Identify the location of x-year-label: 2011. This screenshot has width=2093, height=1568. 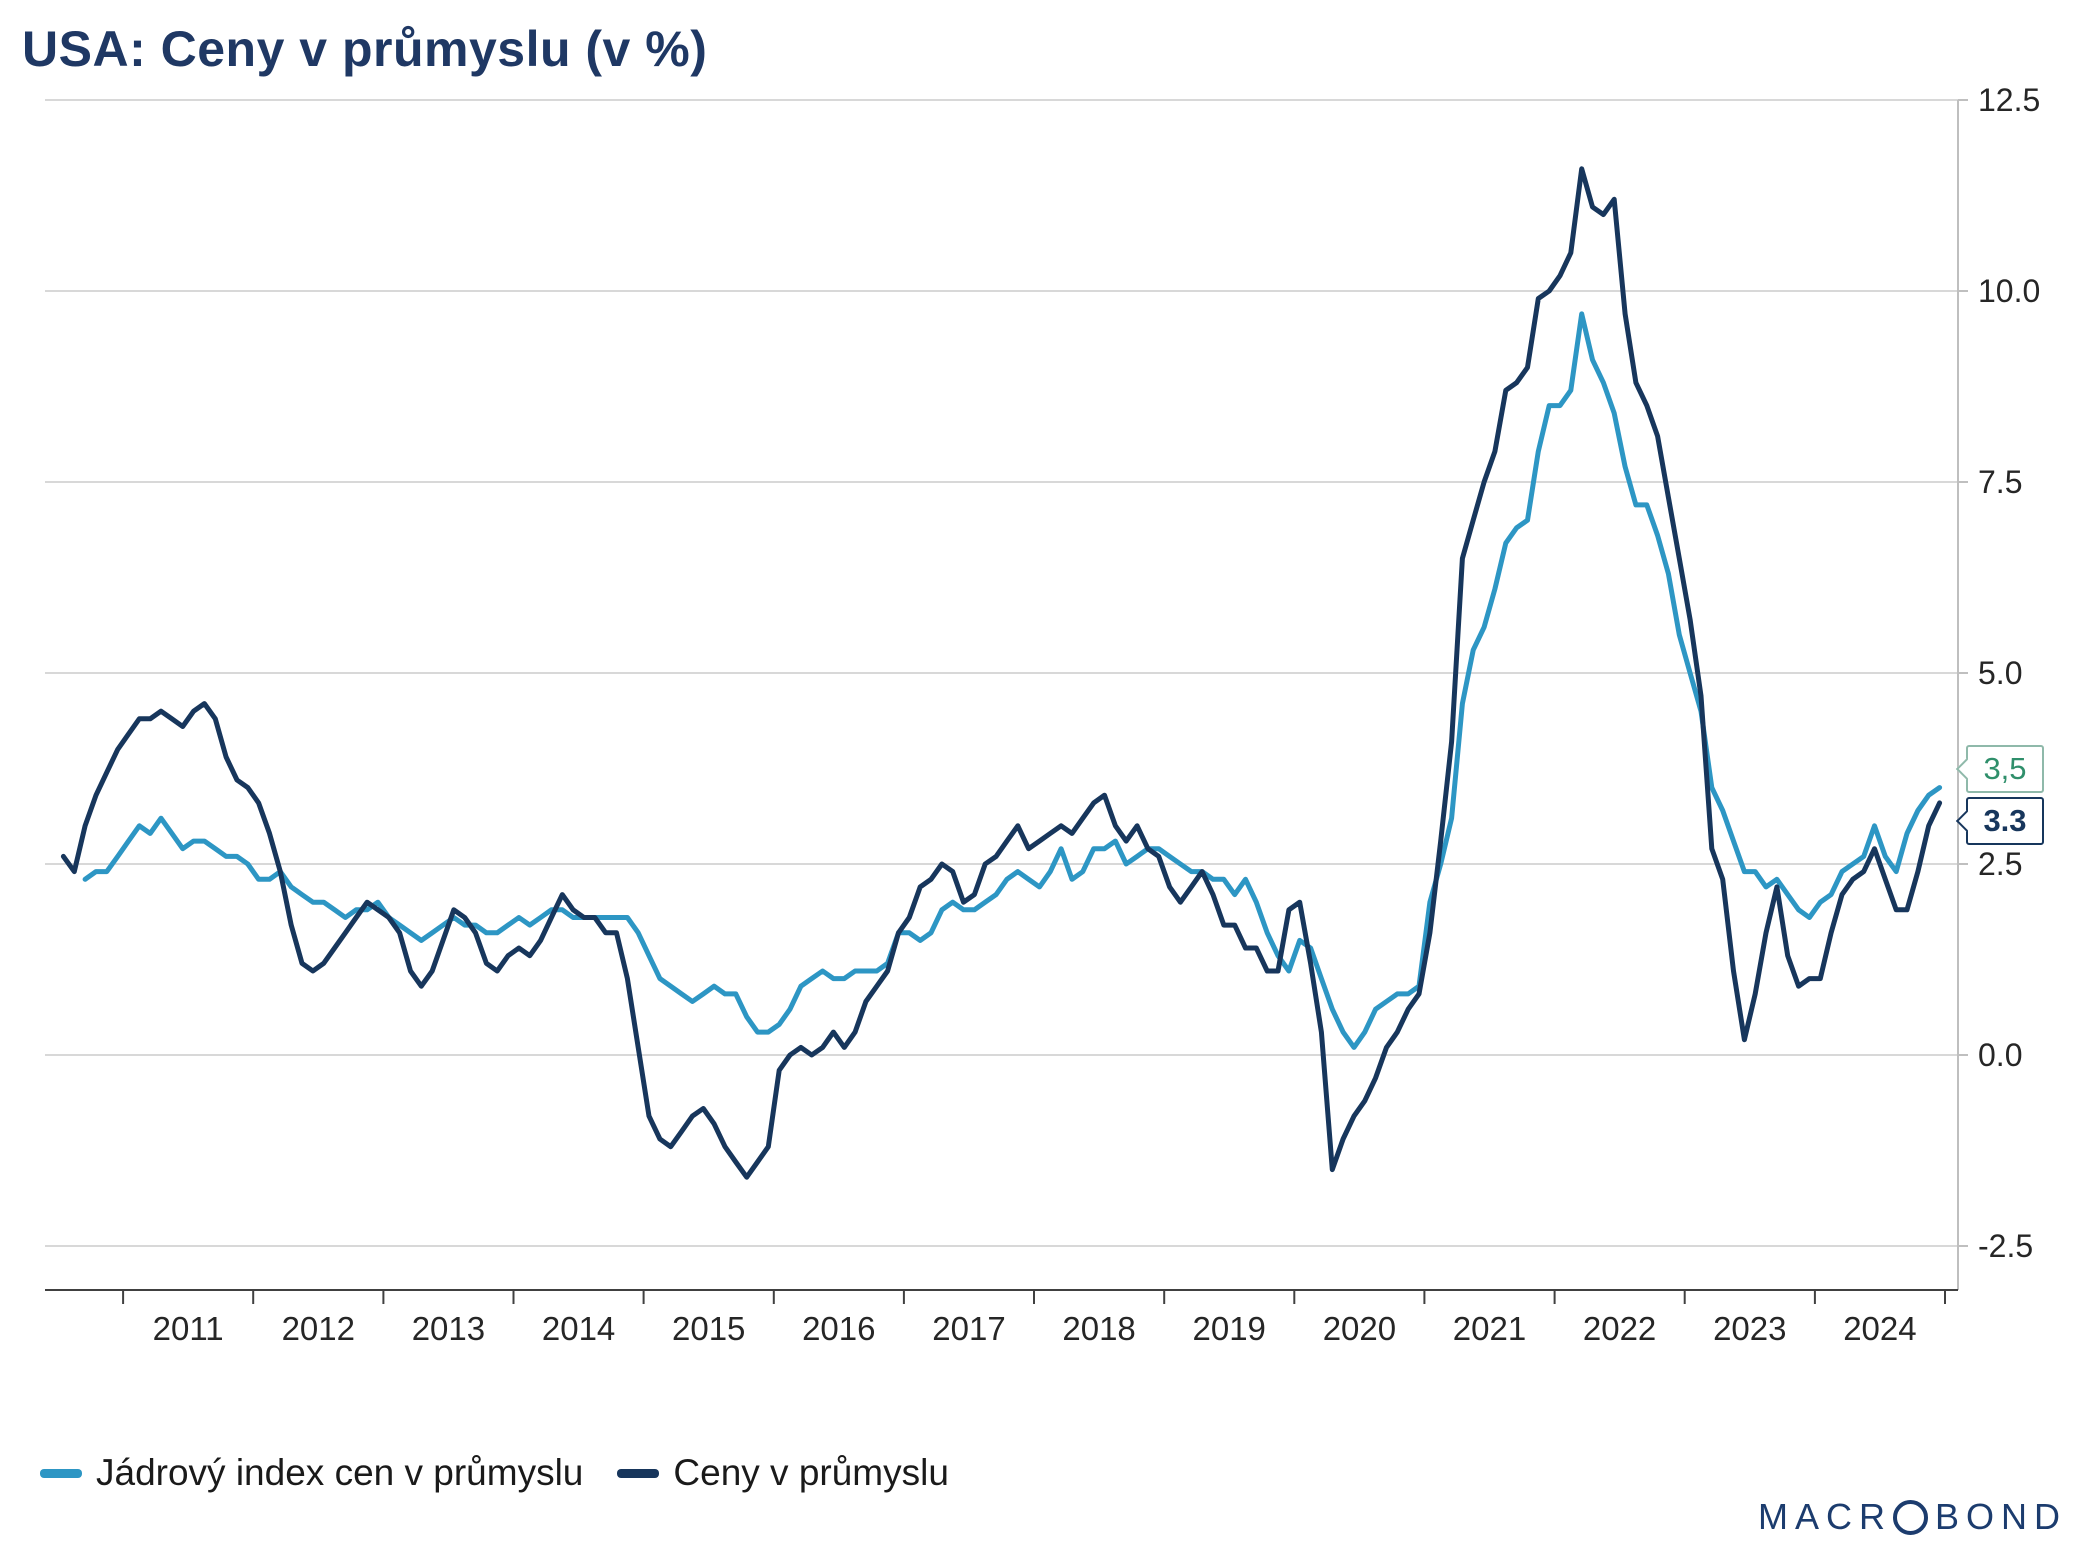
(188, 1328).